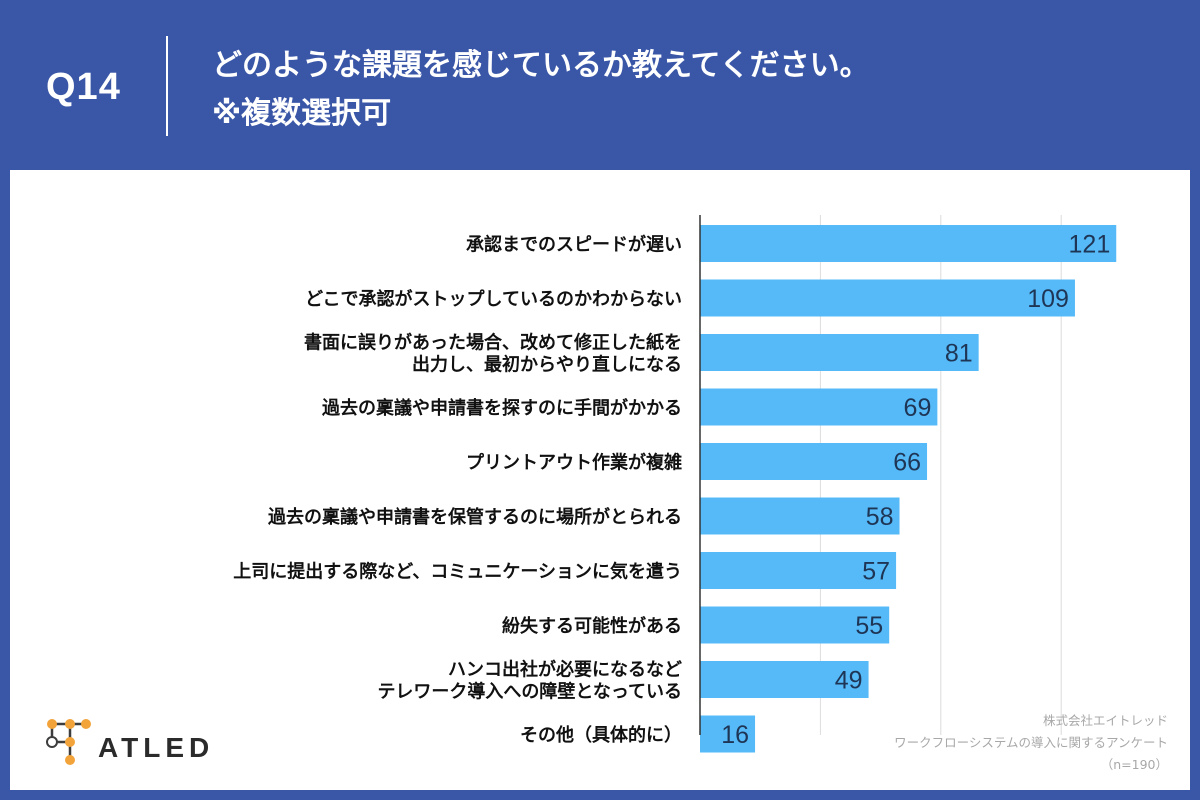 This screenshot has height=800, width=1200. I want to click on category-label: プリントアウト作業が複雑, so click(574, 463).